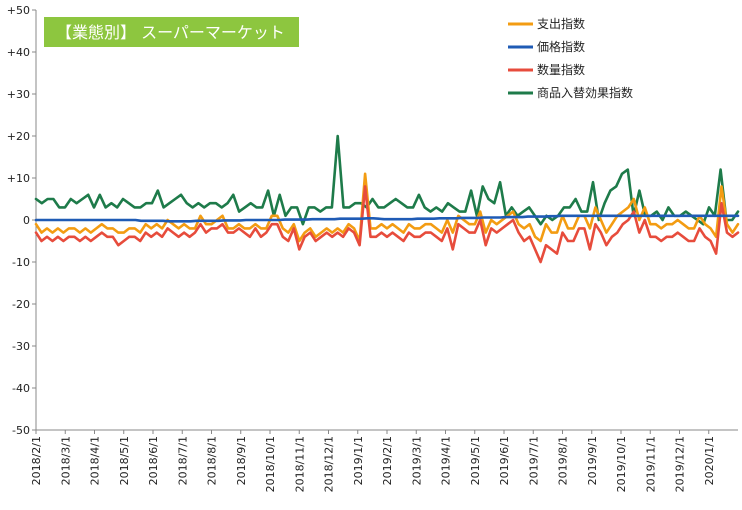 Image resolution: width=742 pixels, height=510 pixels. I want to click on x-tick-label: 2018/6/1, so click(153, 460).